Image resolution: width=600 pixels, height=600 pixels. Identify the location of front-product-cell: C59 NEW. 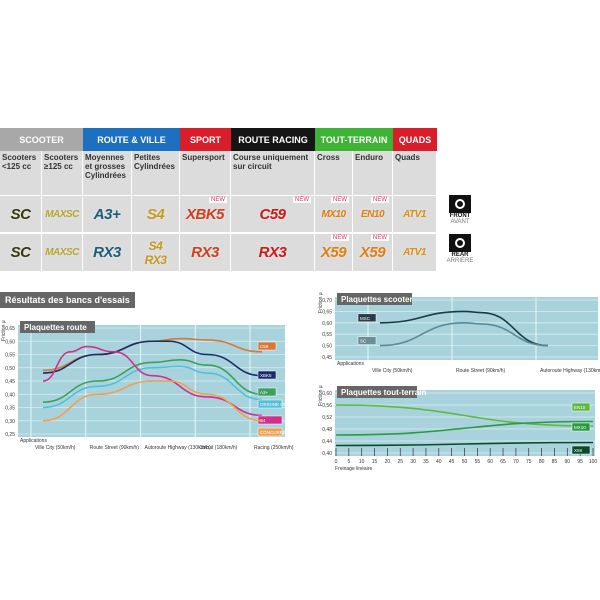
(273, 214).